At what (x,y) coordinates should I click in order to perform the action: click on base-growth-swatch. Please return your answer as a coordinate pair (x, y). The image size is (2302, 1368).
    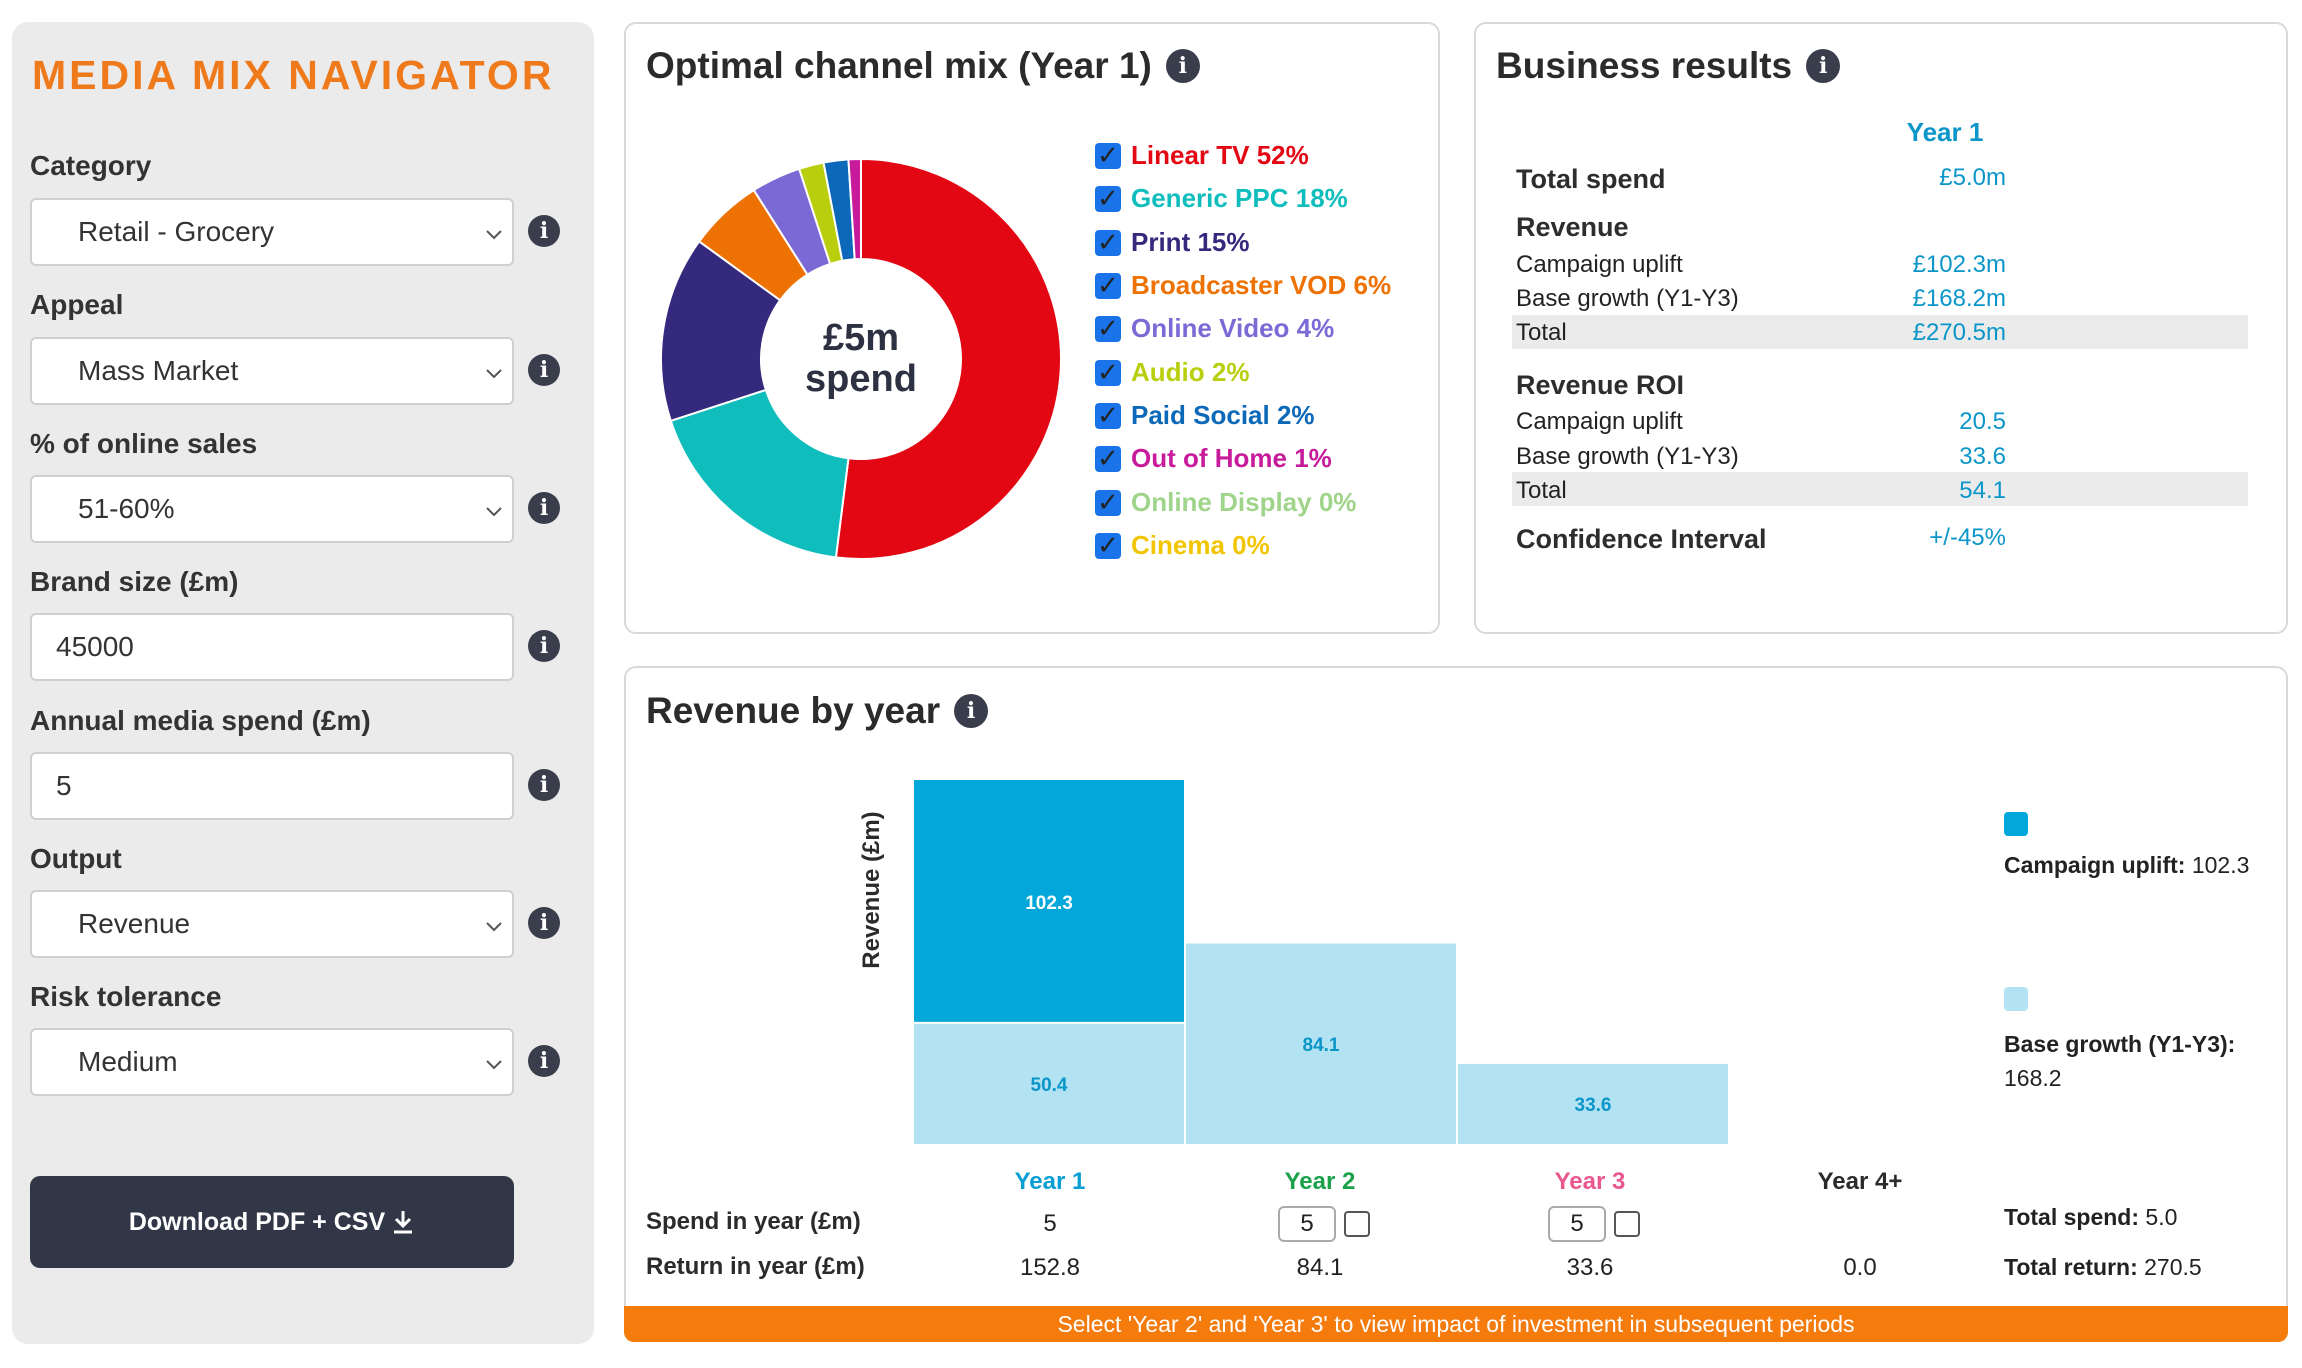
    Looking at the image, I should click on (2016, 999).